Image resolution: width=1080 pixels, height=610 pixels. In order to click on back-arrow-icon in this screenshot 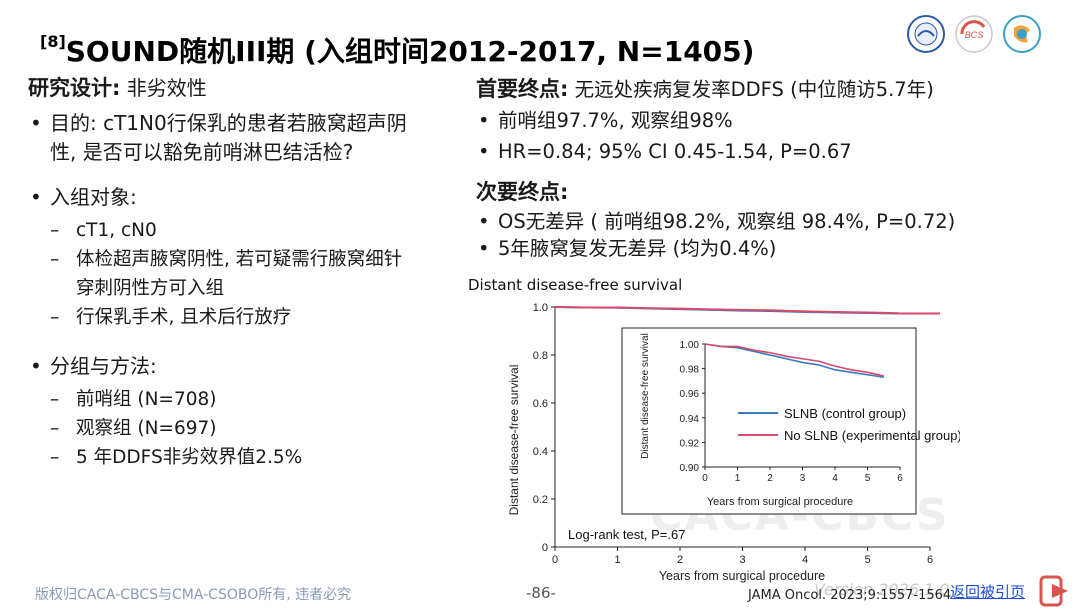, I will do `click(1055, 591)`.